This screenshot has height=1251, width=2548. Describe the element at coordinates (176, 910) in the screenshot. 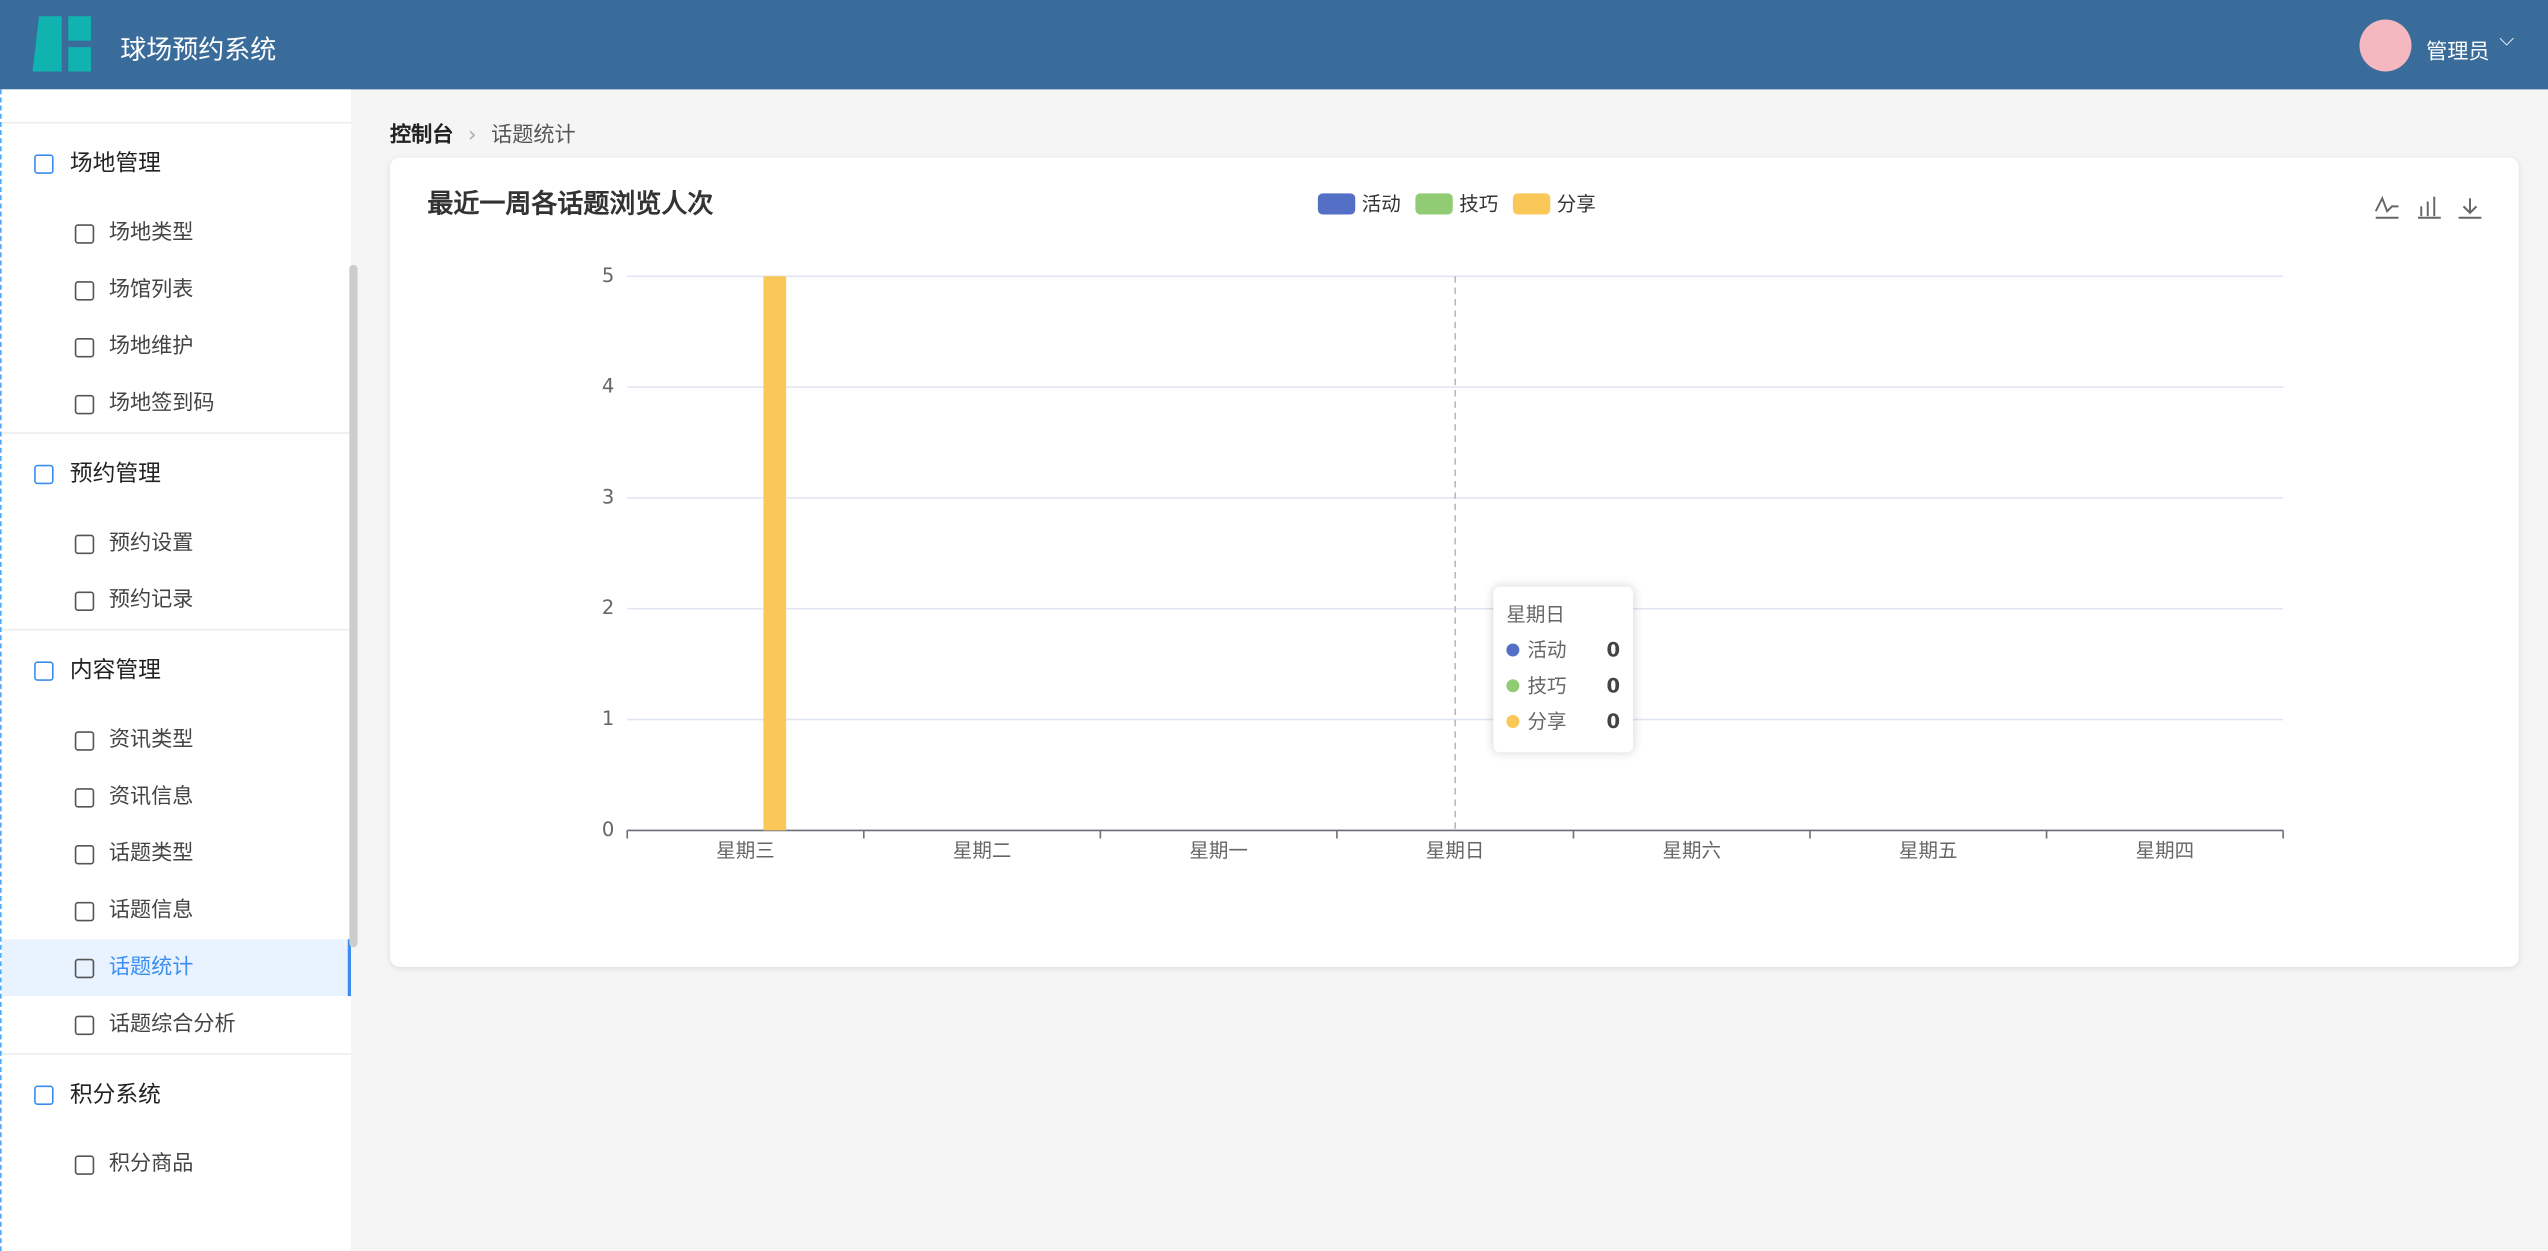

I see `menu-item: 话题信息` at that location.